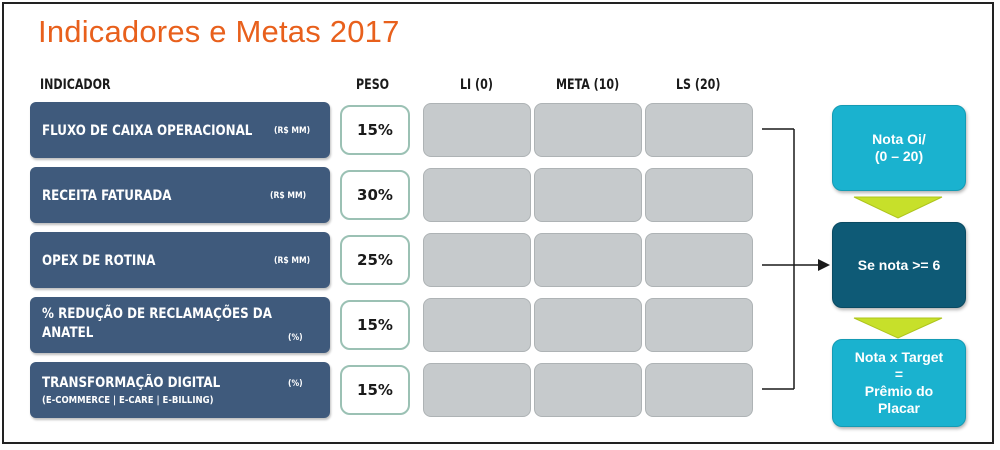  Describe the element at coordinates (68, 333) in the screenshot. I see `indicator-name-line2: ANATEL` at that location.